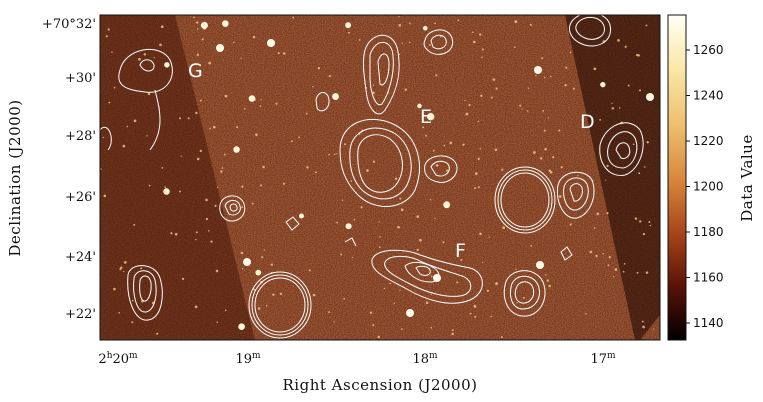 This screenshot has width=763, height=402. What do you see at coordinates (118, 359) in the screenshot?
I see `x-tick-label: 2h20m` at bounding box center [118, 359].